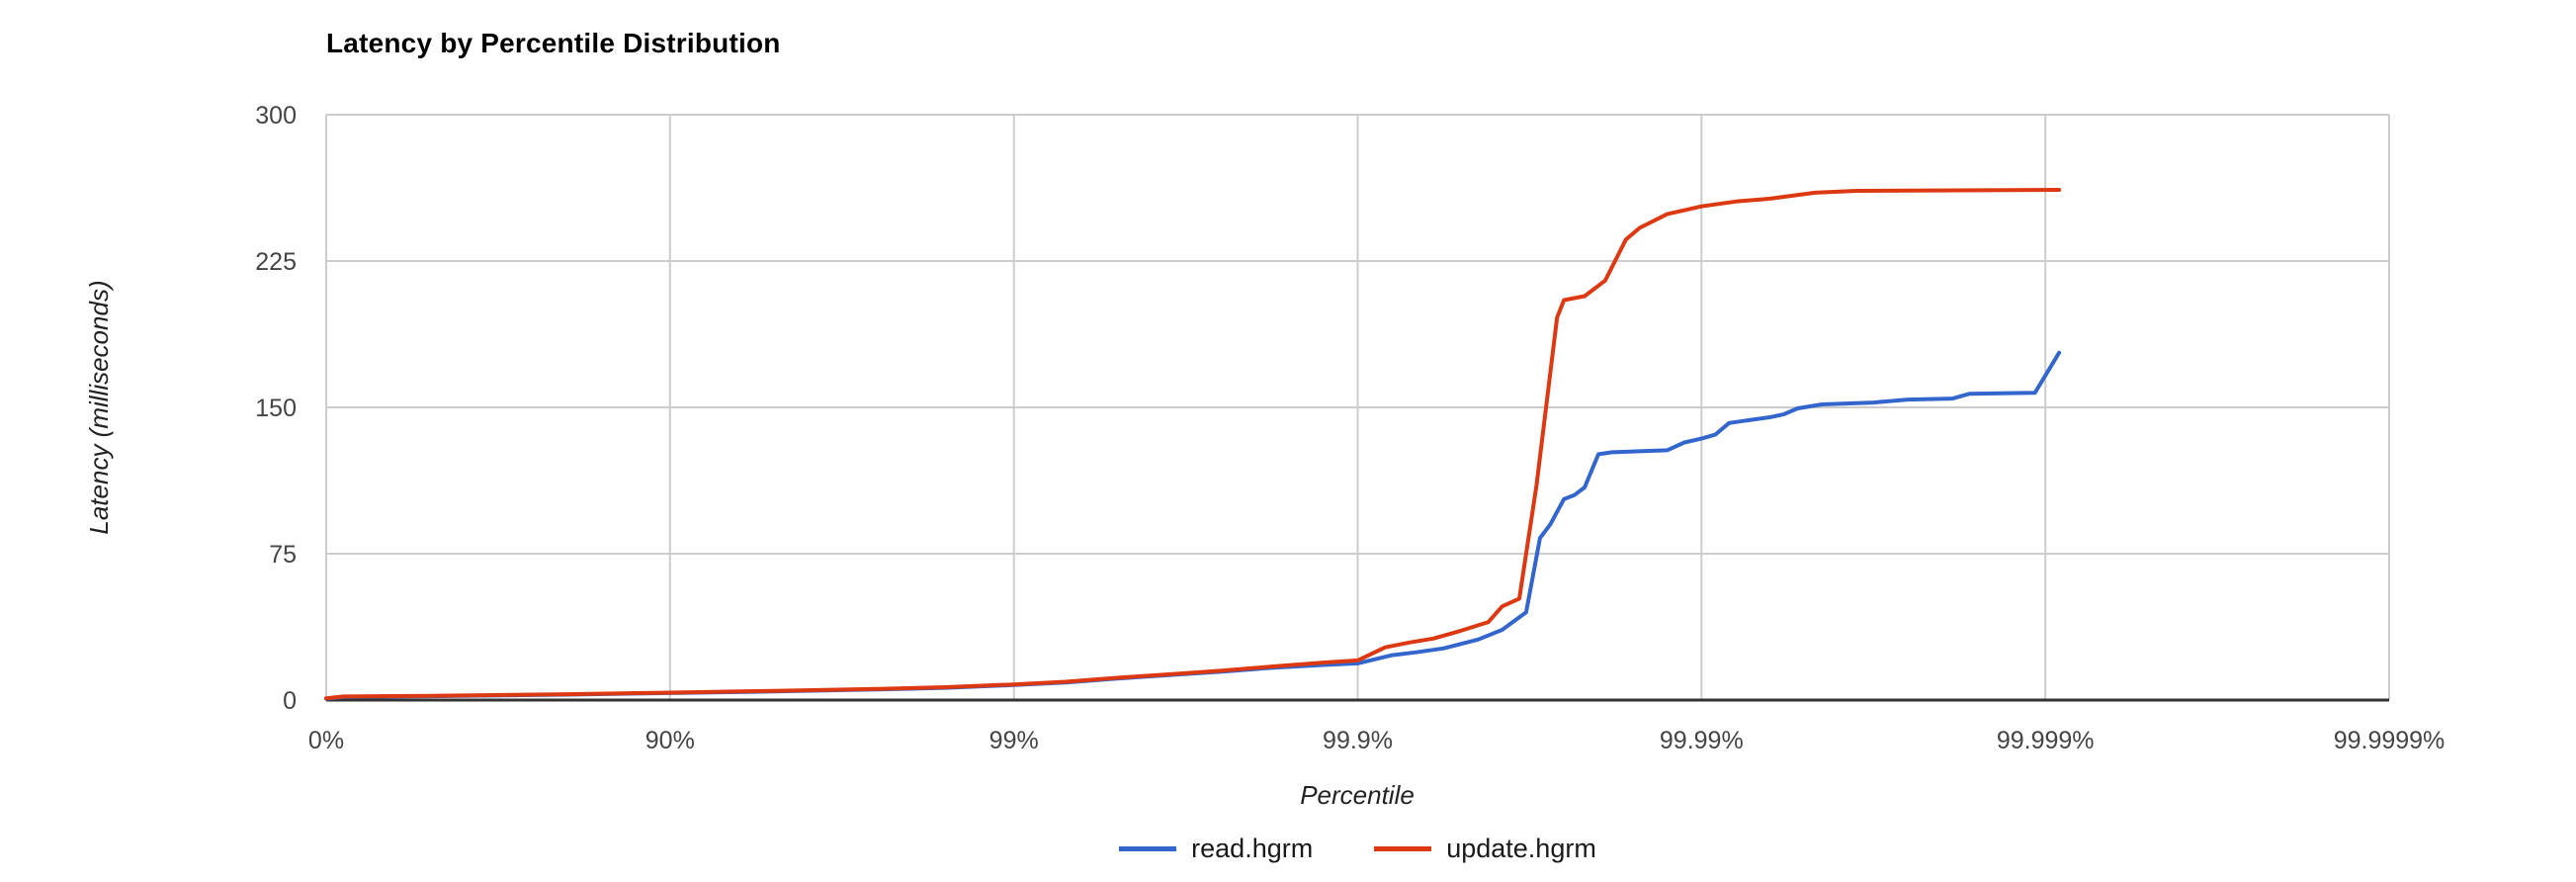  What do you see at coordinates (1357, 795) in the screenshot?
I see `x-axis-title: Percentile` at bounding box center [1357, 795].